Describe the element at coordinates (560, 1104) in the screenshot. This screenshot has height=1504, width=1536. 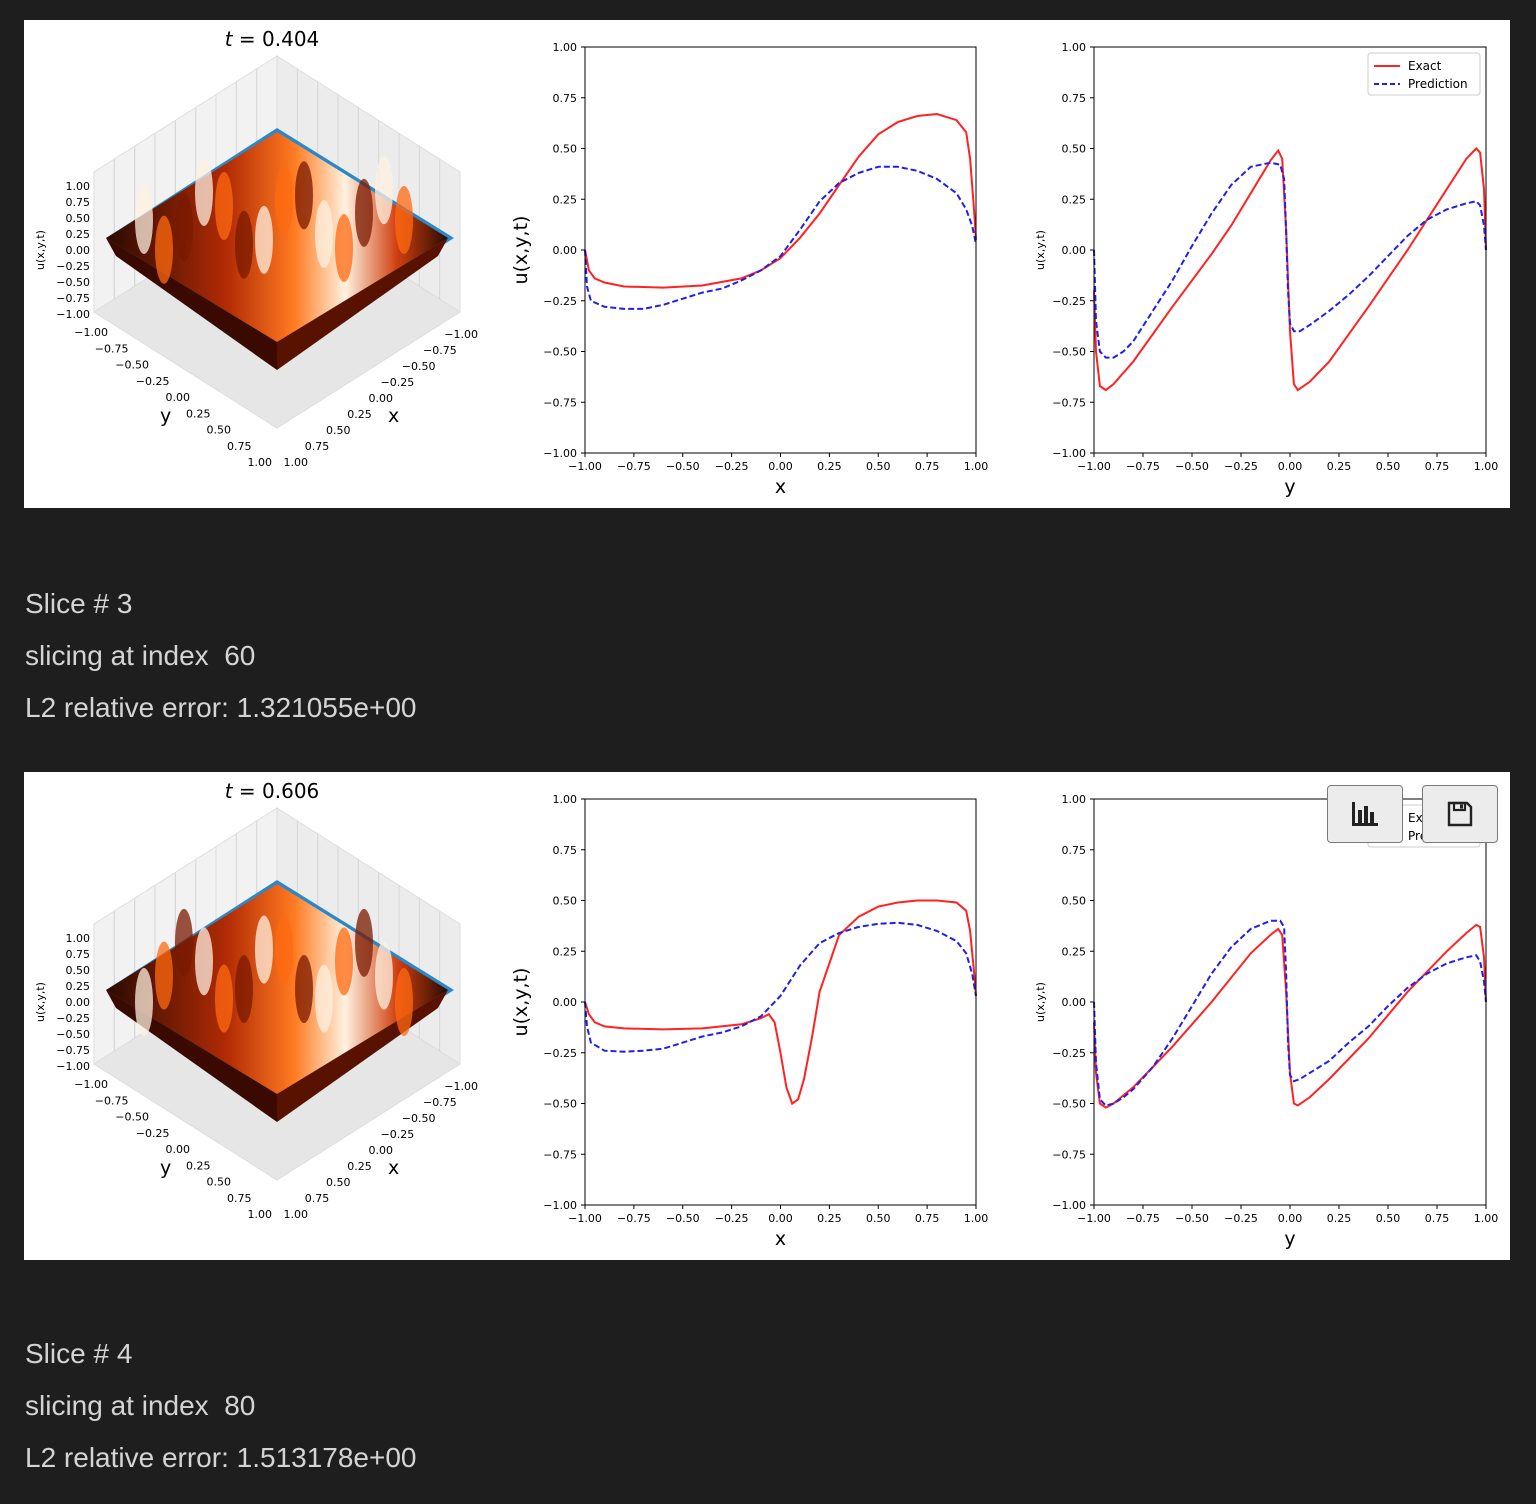
I see `y-tick-label: −0.50` at that location.